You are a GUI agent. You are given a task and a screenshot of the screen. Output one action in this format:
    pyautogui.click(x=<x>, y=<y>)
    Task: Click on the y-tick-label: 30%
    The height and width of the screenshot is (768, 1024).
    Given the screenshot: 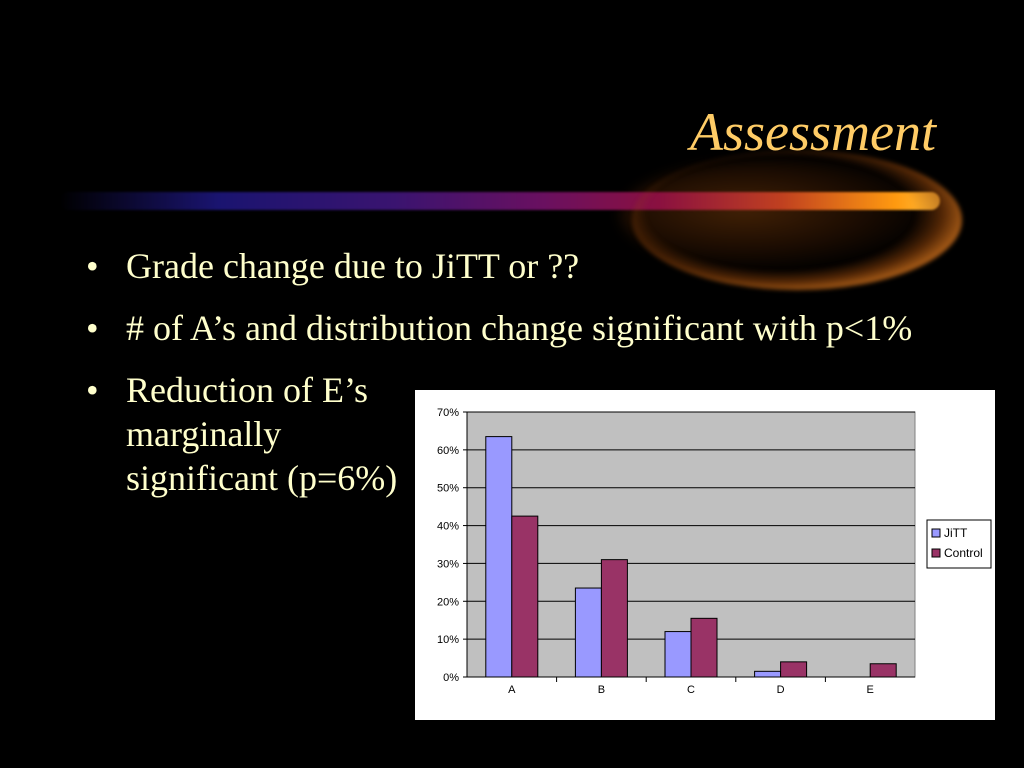 What is the action you would take?
    pyautogui.click(x=448, y=564)
    